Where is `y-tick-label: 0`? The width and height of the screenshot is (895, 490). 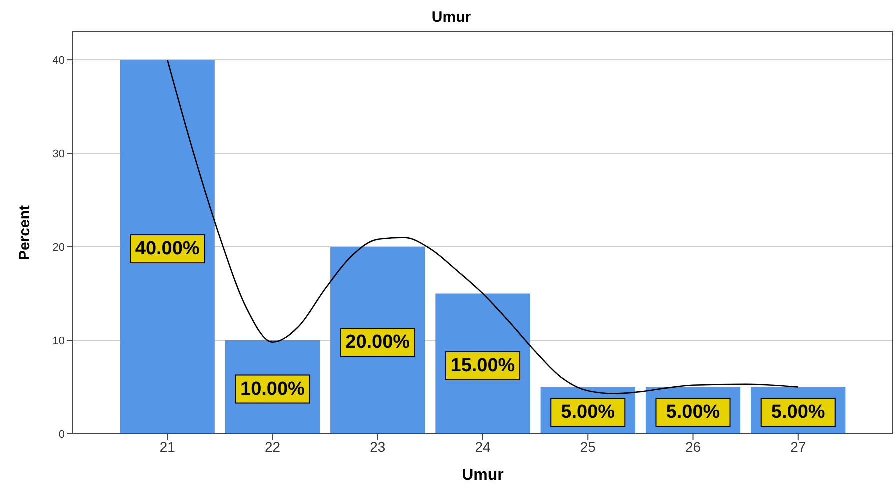
y-tick-label: 0 is located at coordinates (61, 434).